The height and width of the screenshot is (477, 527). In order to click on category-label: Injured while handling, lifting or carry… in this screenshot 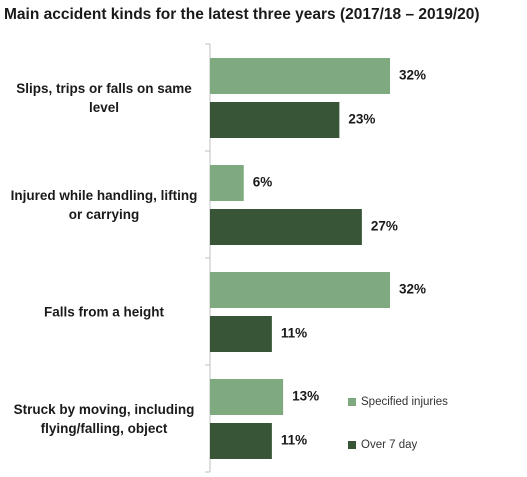, I will do `click(104, 204)`.